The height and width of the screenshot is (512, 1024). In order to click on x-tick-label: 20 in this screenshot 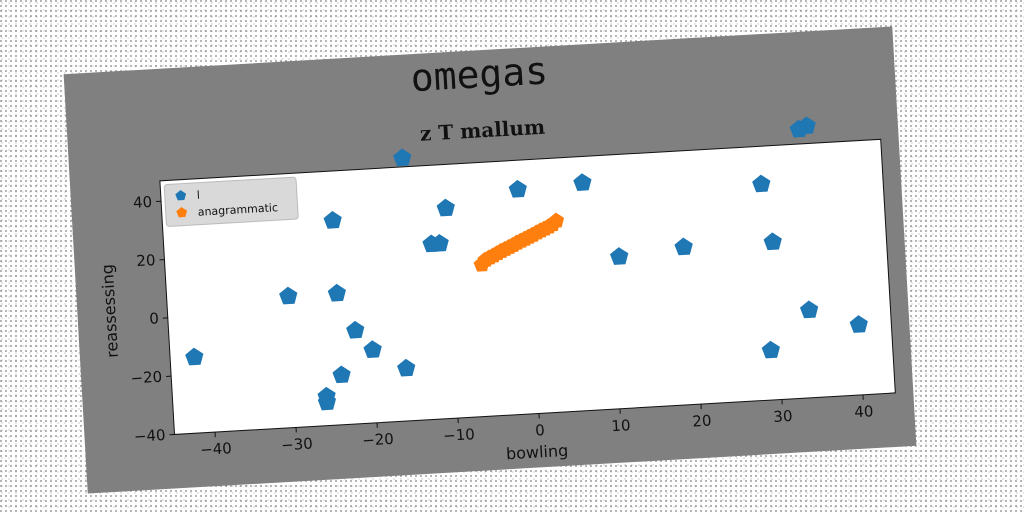, I will do `click(702, 421)`.